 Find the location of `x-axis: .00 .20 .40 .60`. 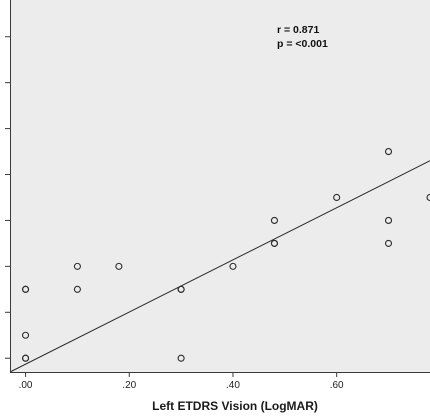

x-axis: .00 .20 .40 .60 is located at coordinates (181, 381).